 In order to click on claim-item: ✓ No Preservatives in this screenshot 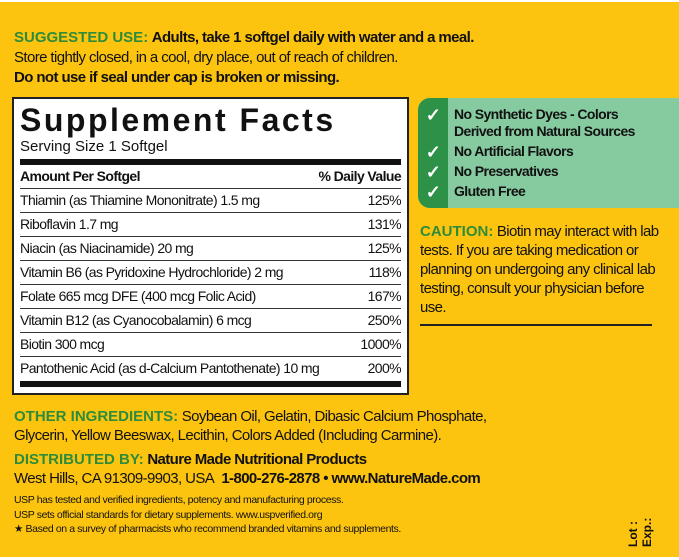, I will do `click(488, 172)`.